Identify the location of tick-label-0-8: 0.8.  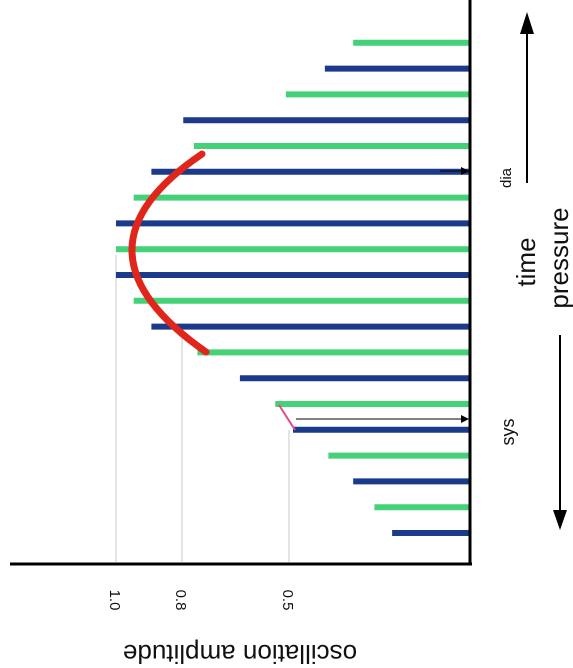
(180, 600).